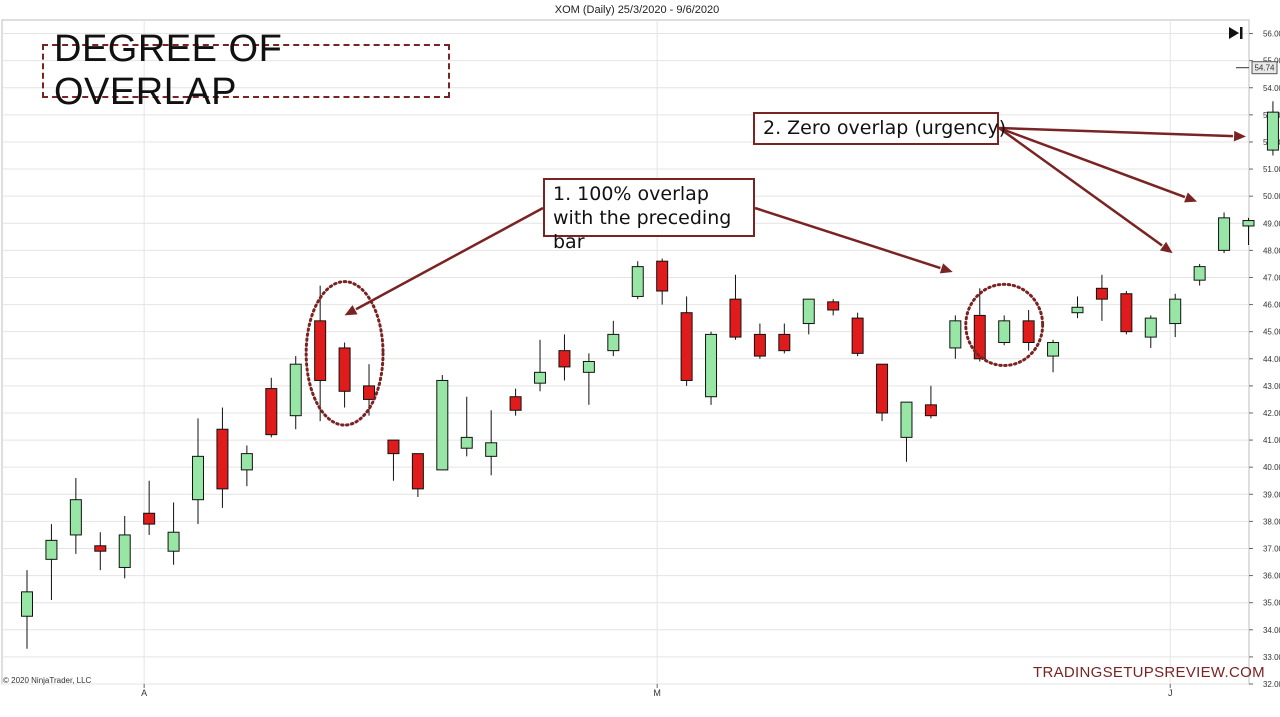 This screenshot has height=717, width=1280. I want to click on y-tick-label: 54.00, so click(1271, 88).